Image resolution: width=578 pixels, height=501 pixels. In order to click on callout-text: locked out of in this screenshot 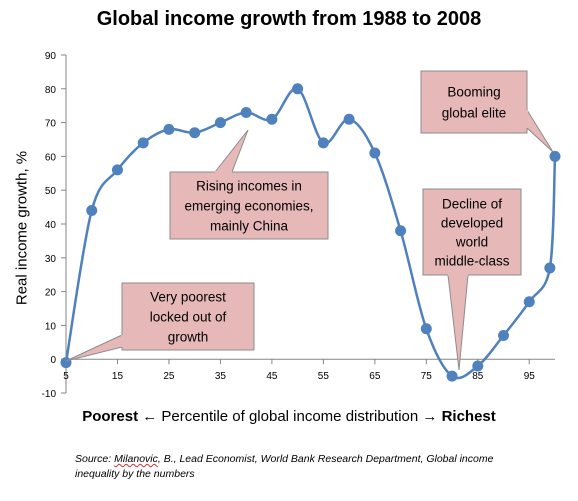, I will do `click(188, 317)`.